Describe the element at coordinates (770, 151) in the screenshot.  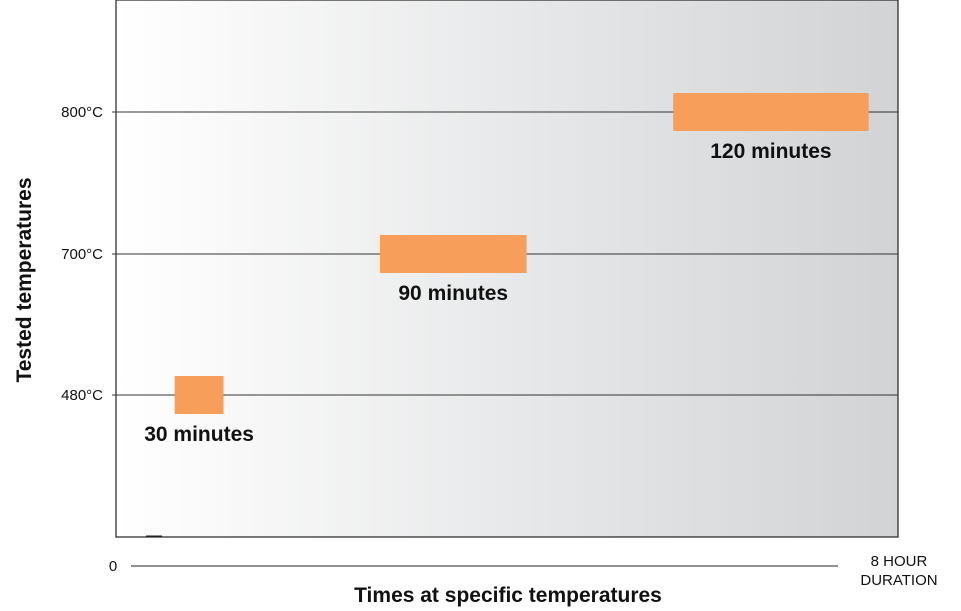
I see `bar-label: 120 minutes` at that location.